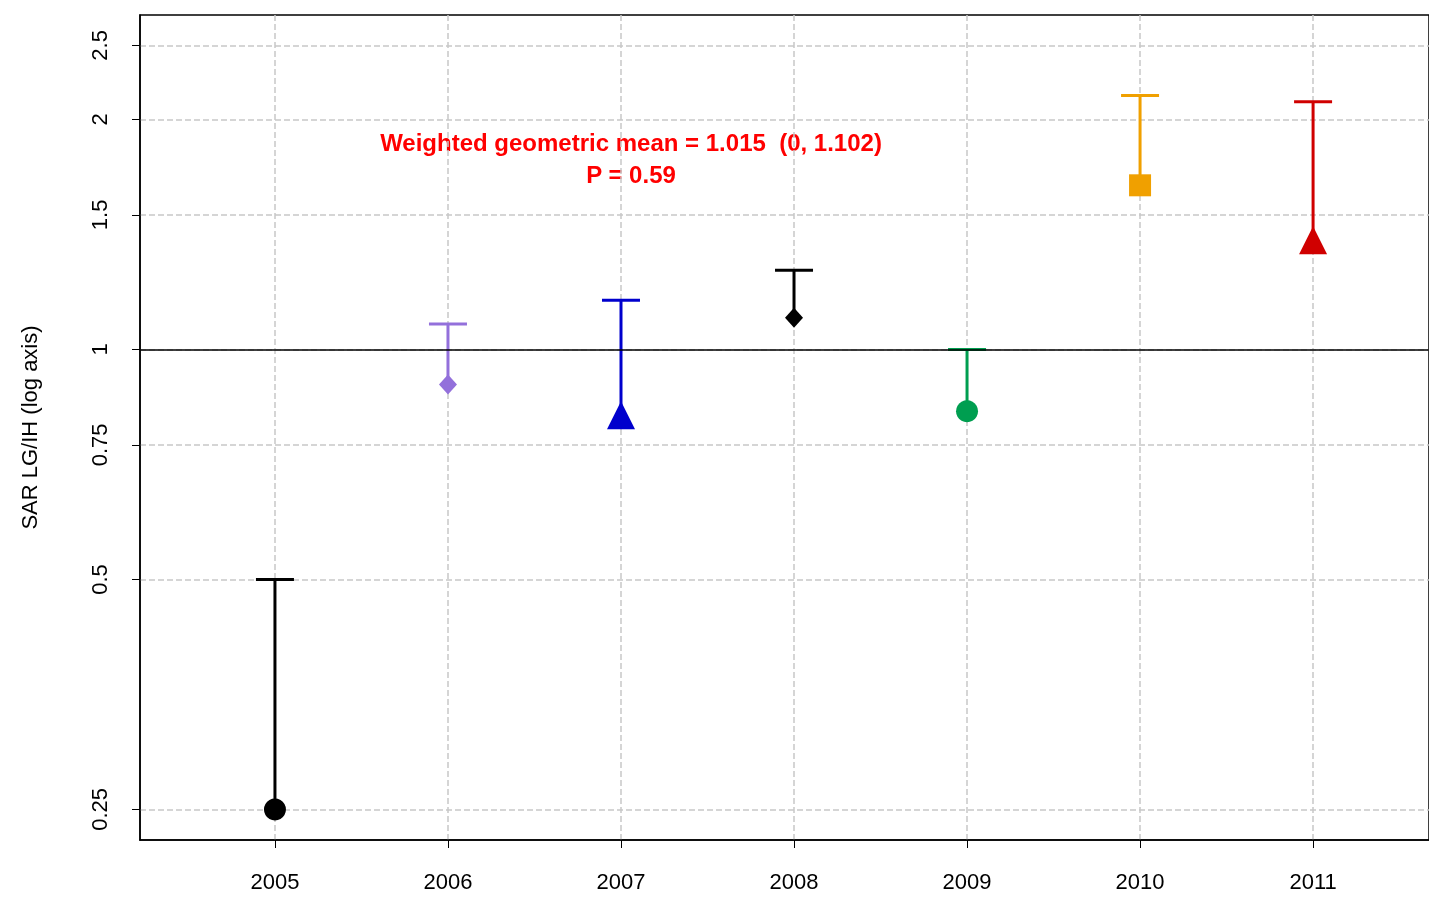  Describe the element at coordinates (99, 215) in the screenshot. I see `y-tick-label: 1.5` at that location.